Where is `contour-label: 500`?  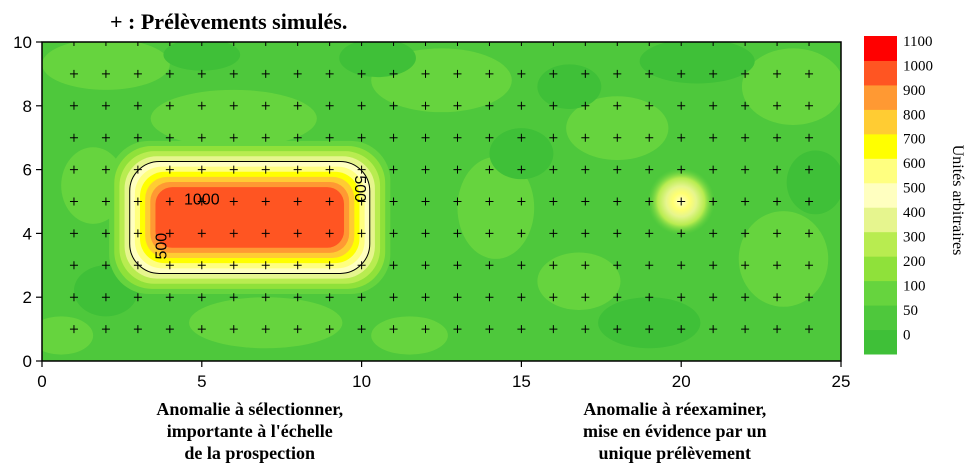
contour-label: 500 is located at coordinates (359, 188).